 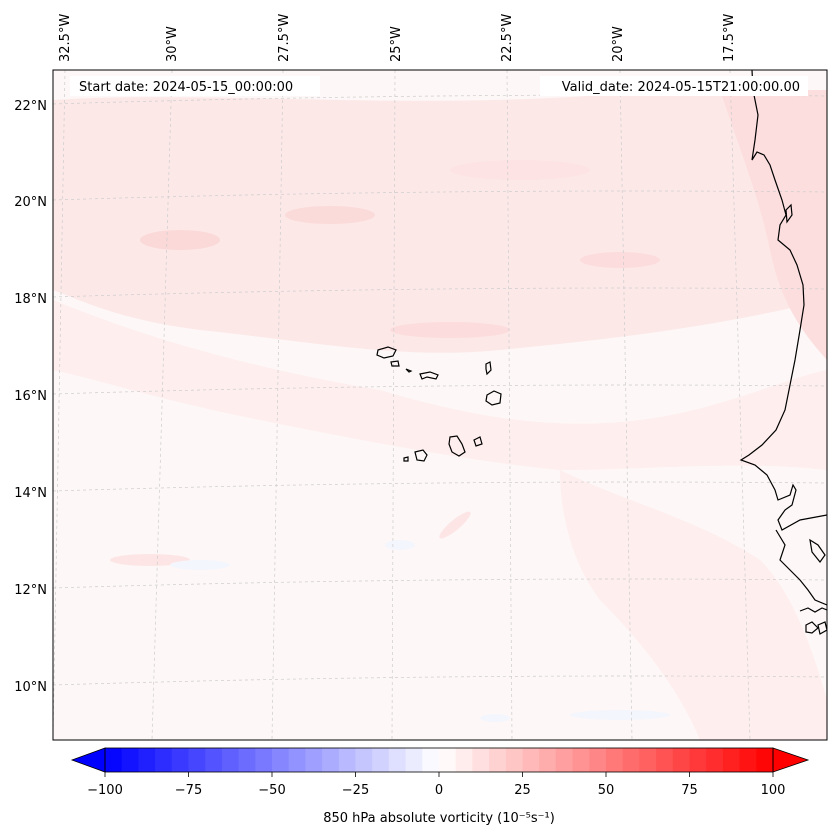 What do you see at coordinates (105, 790) in the screenshot?
I see `colorbar-tick-label: −100` at bounding box center [105, 790].